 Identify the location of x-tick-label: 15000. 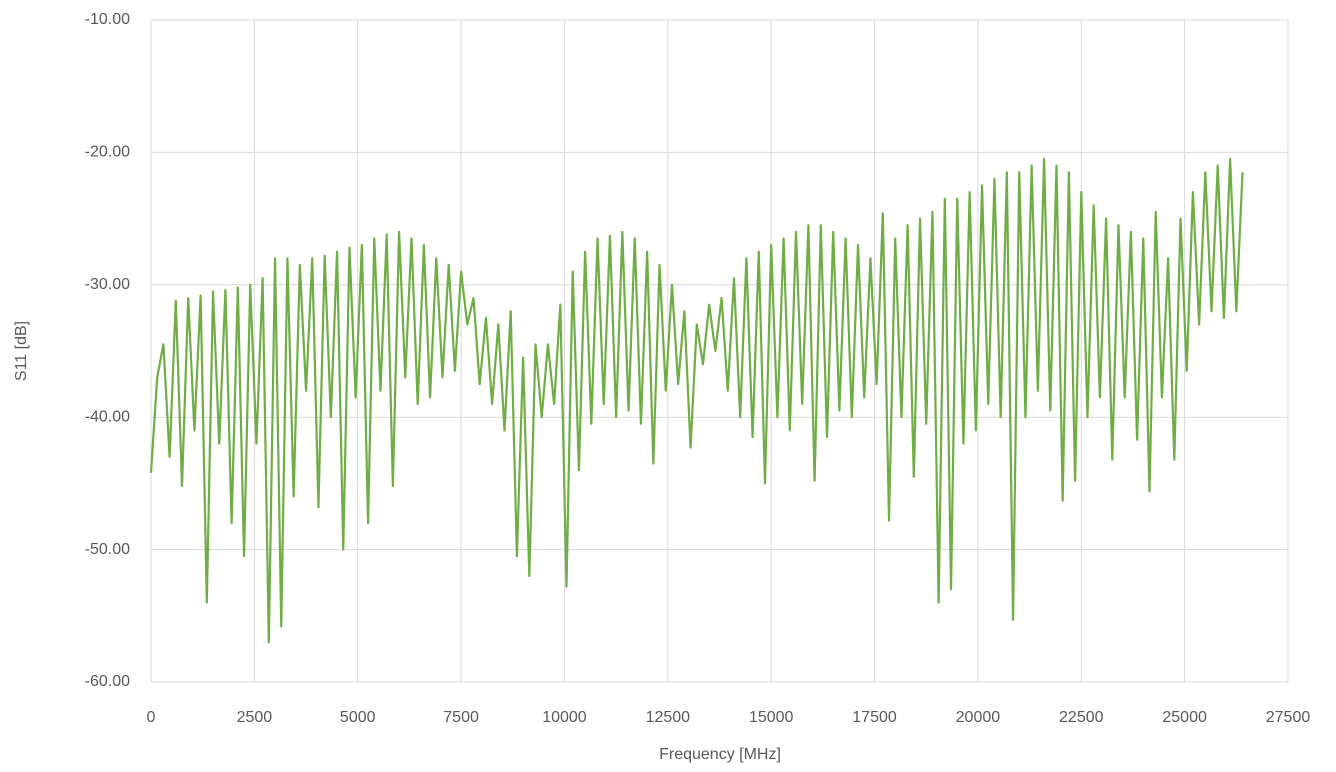
(771, 717).